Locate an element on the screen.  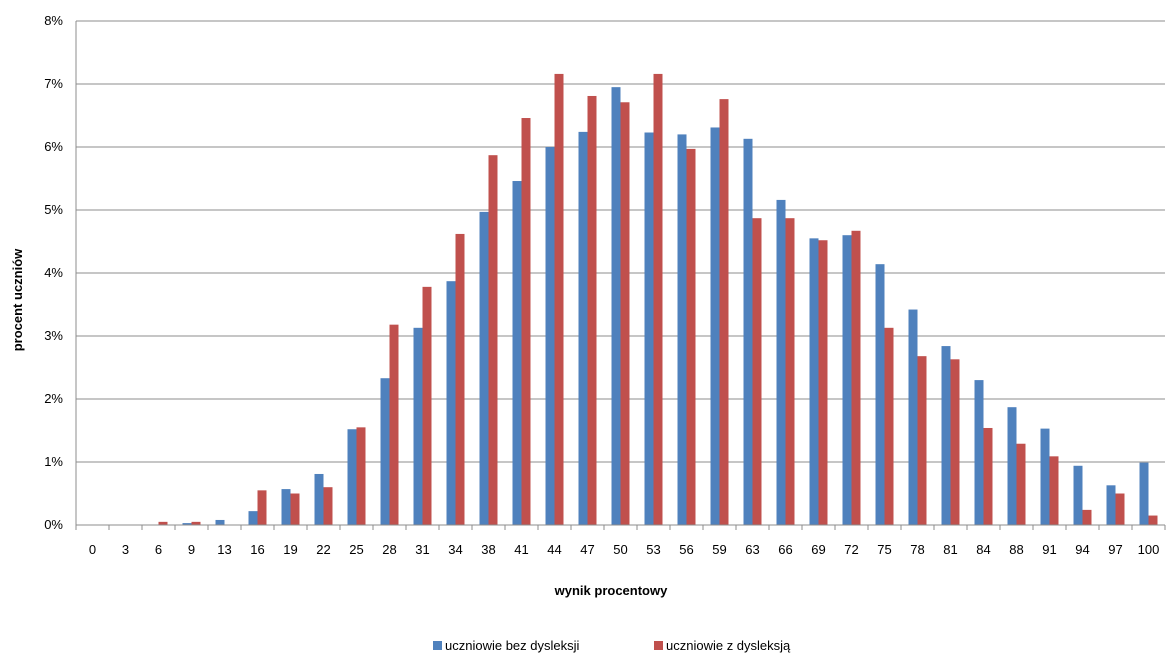
x-tick-label: 34 is located at coordinates (455, 549).